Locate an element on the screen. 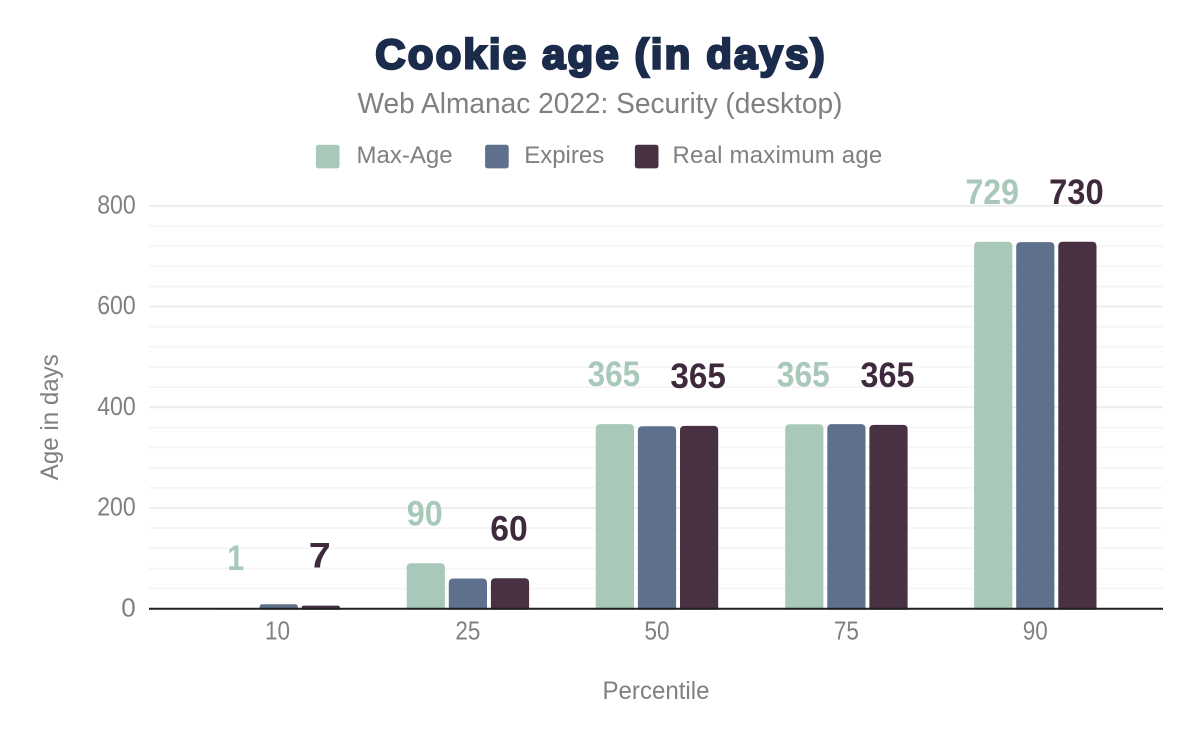 The image size is (1200, 742). svg-text: 10 is located at coordinates (277, 631).